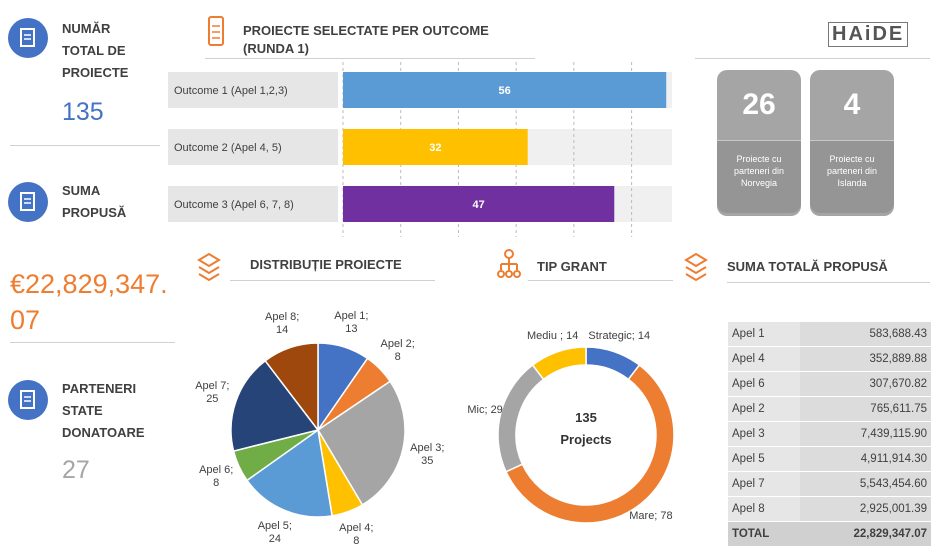 The width and height of the screenshot is (931, 551). I want to click on data-label: 56, so click(504, 91).